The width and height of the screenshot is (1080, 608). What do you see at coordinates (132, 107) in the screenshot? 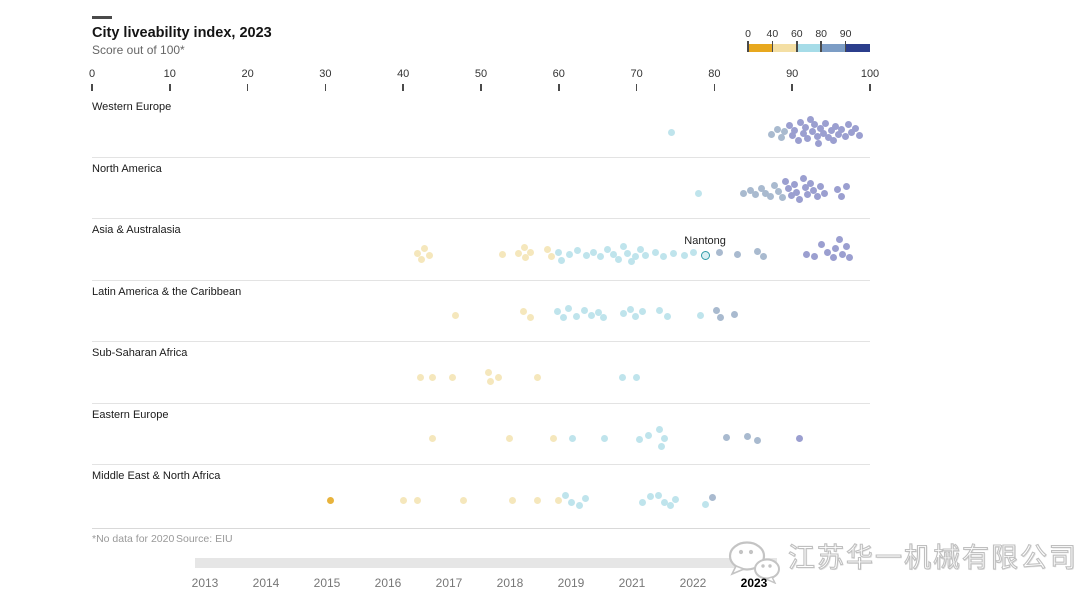
I see `region-label: Western Europe` at bounding box center [132, 107].